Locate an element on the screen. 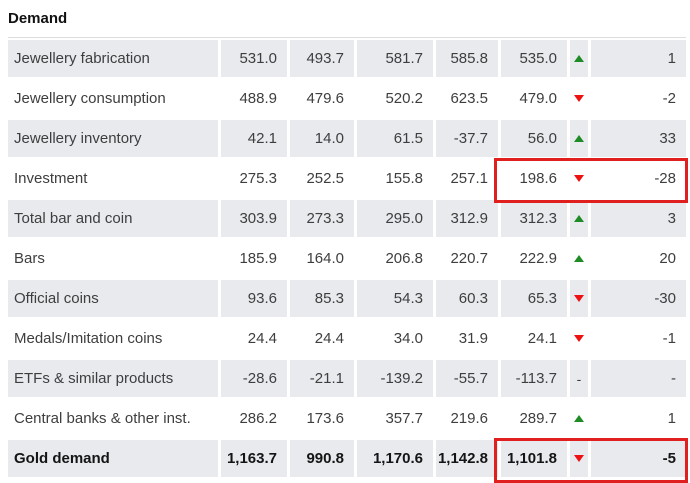 The height and width of the screenshot is (483, 690). value-cell: 252.5 is located at coordinates (325, 178).